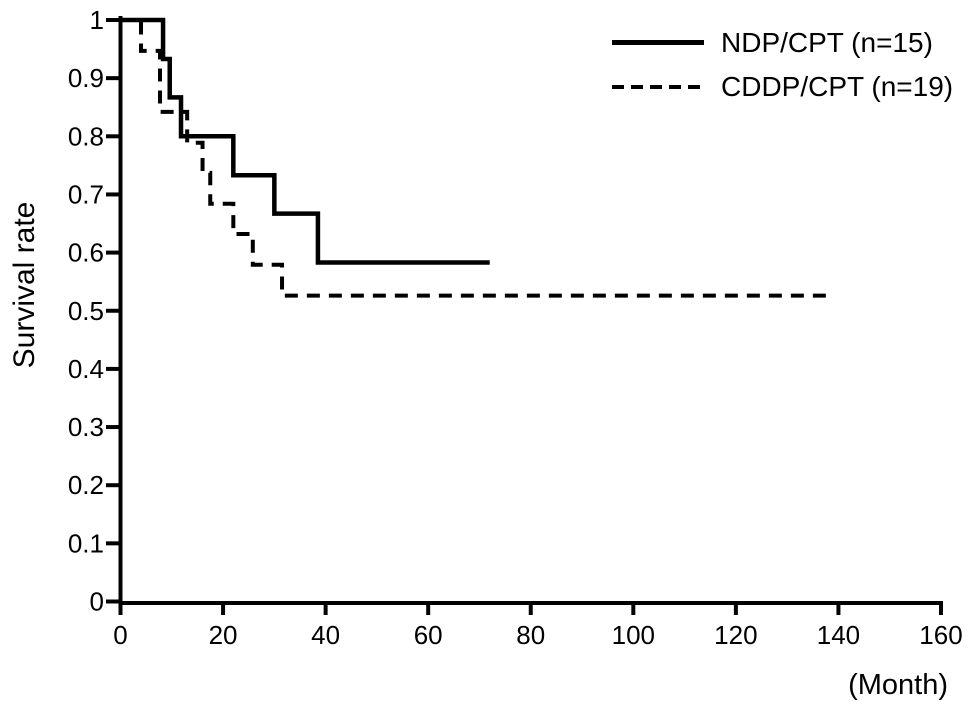 This screenshot has width=969, height=706. I want to click on y-tick-label: 0.4, so click(86, 369).